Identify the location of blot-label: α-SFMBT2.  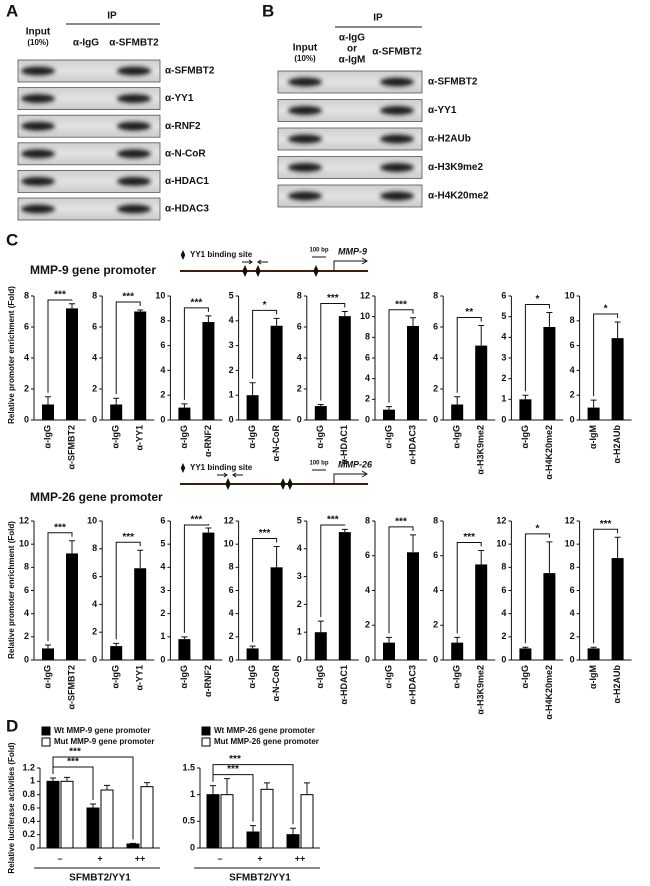
(190, 71).